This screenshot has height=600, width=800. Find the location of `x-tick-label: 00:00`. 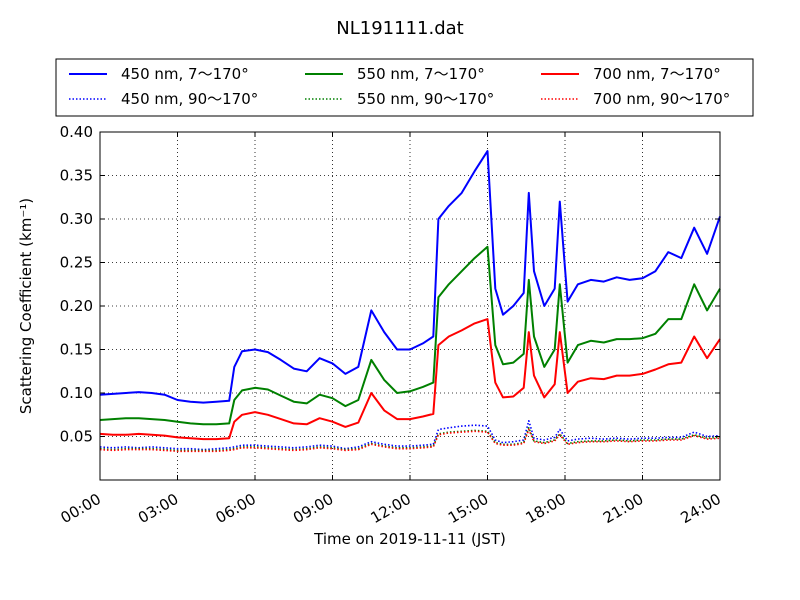

x-tick-label: 00:00 is located at coordinates (81, 508).